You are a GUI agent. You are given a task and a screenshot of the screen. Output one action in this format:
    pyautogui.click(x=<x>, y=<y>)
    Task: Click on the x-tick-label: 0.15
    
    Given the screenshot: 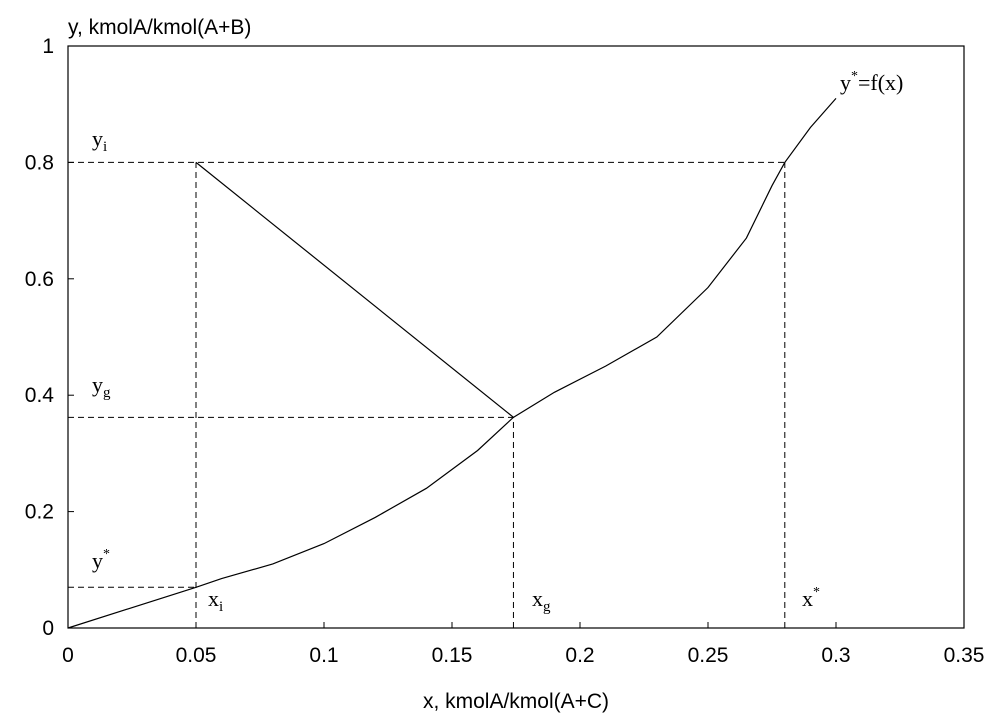 What is the action you would take?
    pyautogui.click(x=452, y=655)
    